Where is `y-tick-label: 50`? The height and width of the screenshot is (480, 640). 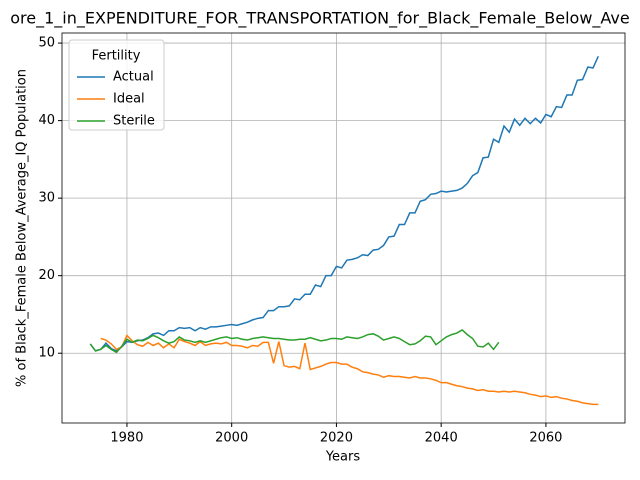
y-tick-label: 50 is located at coordinates (46, 43).